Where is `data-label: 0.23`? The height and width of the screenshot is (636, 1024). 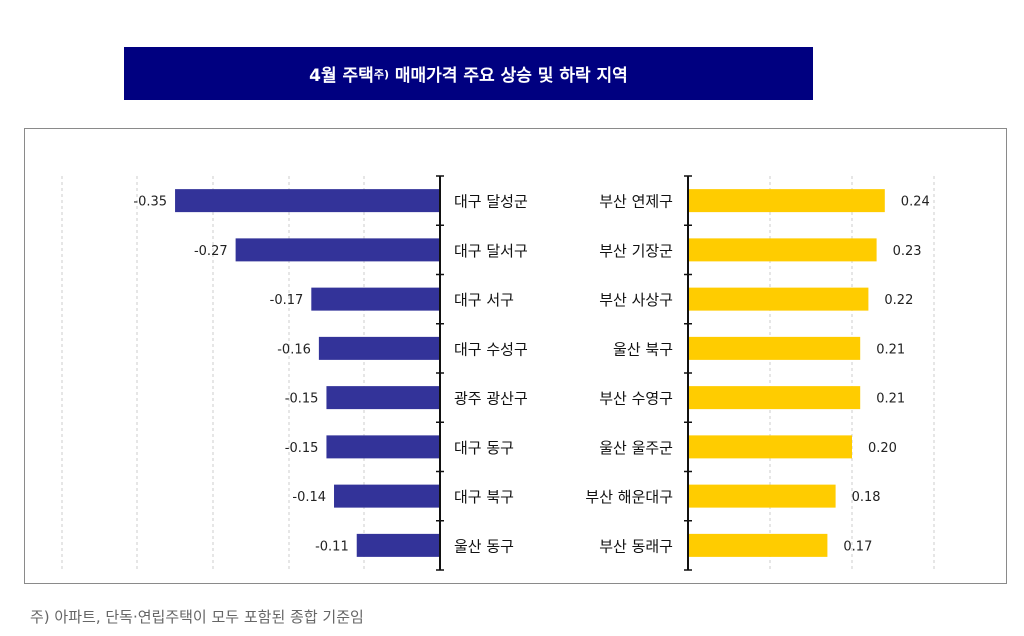 data-label: 0.23 is located at coordinates (907, 251).